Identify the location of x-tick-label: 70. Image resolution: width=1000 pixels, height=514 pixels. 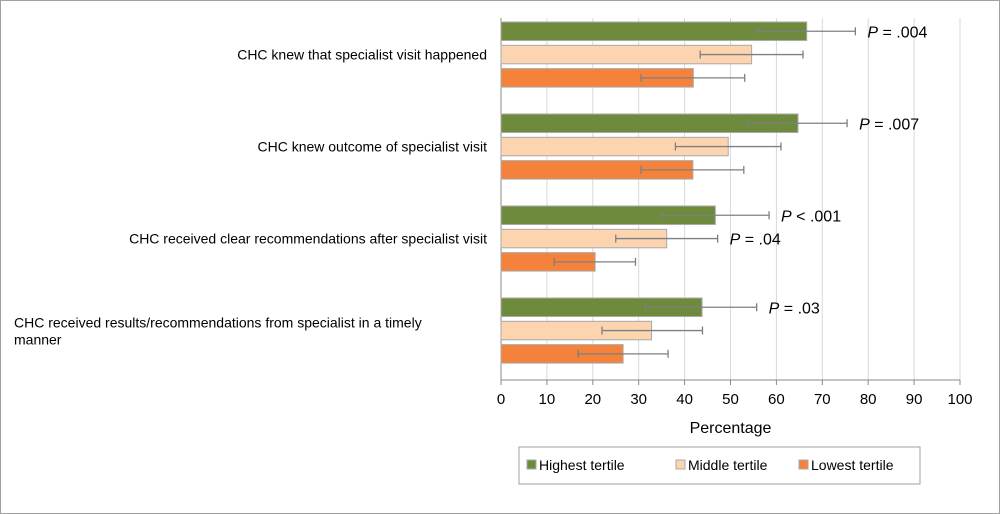
(822, 399).